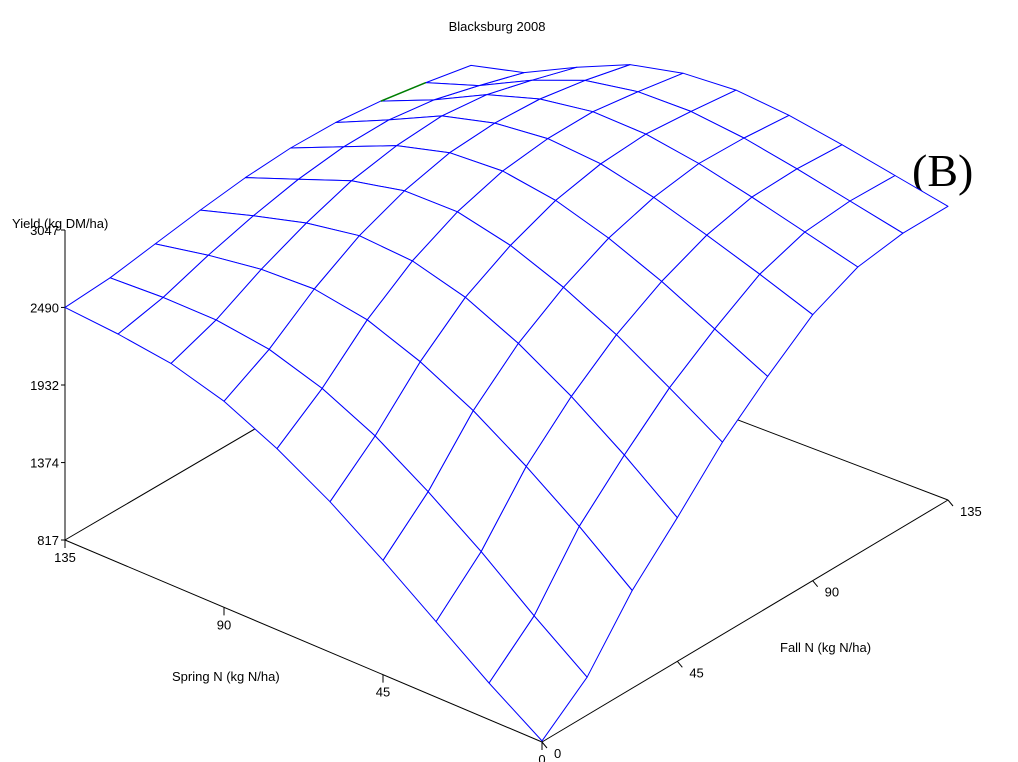 This screenshot has height=762, width=1018. Describe the element at coordinates (60, 223) in the screenshot. I see `z-axis-label: Yield (kg DM/ha)` at that location.